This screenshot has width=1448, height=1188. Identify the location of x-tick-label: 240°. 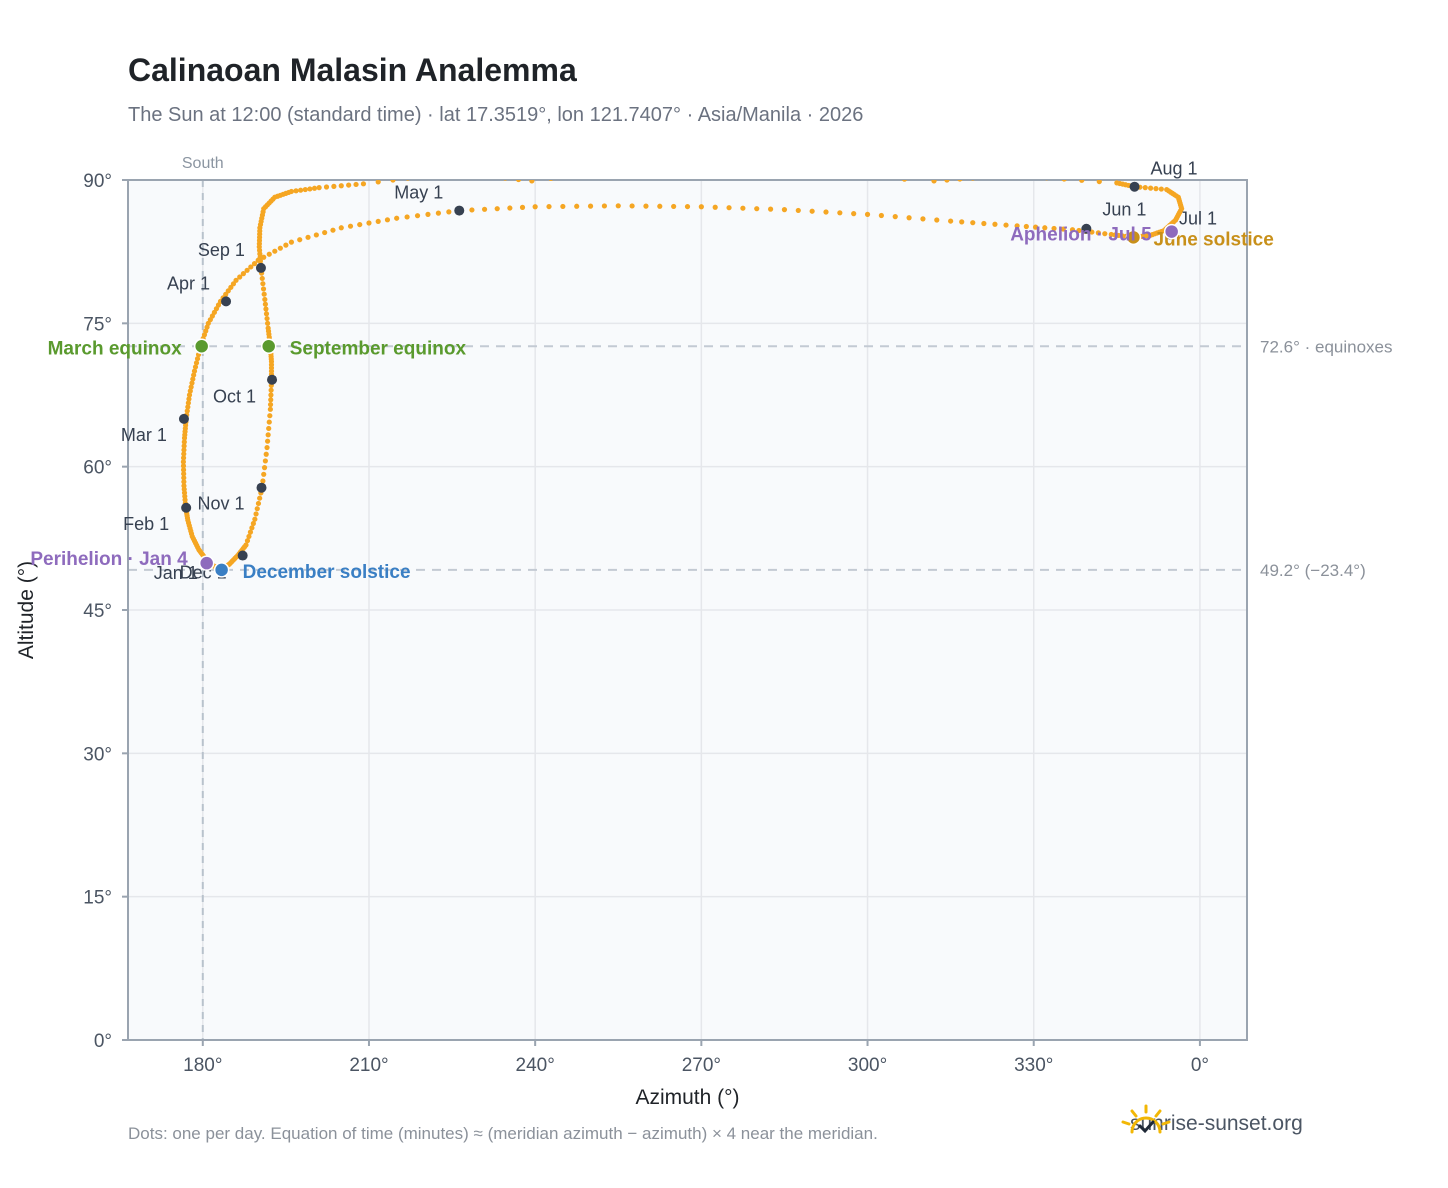
(535, 1065).